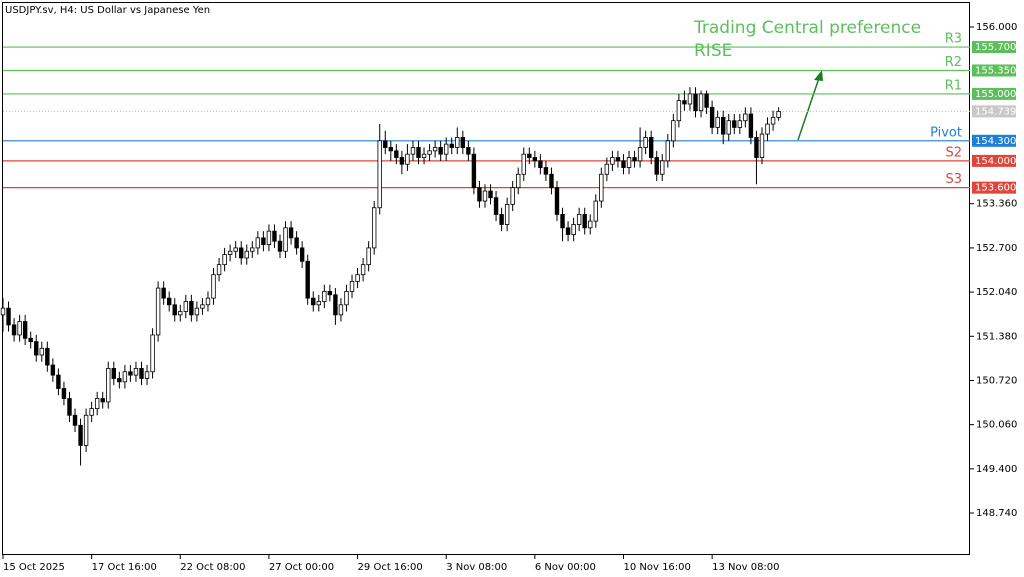 The width and height of the screenshot is (1024, 577). I want to click on level-value-label: 154.000, so click(995, 161).